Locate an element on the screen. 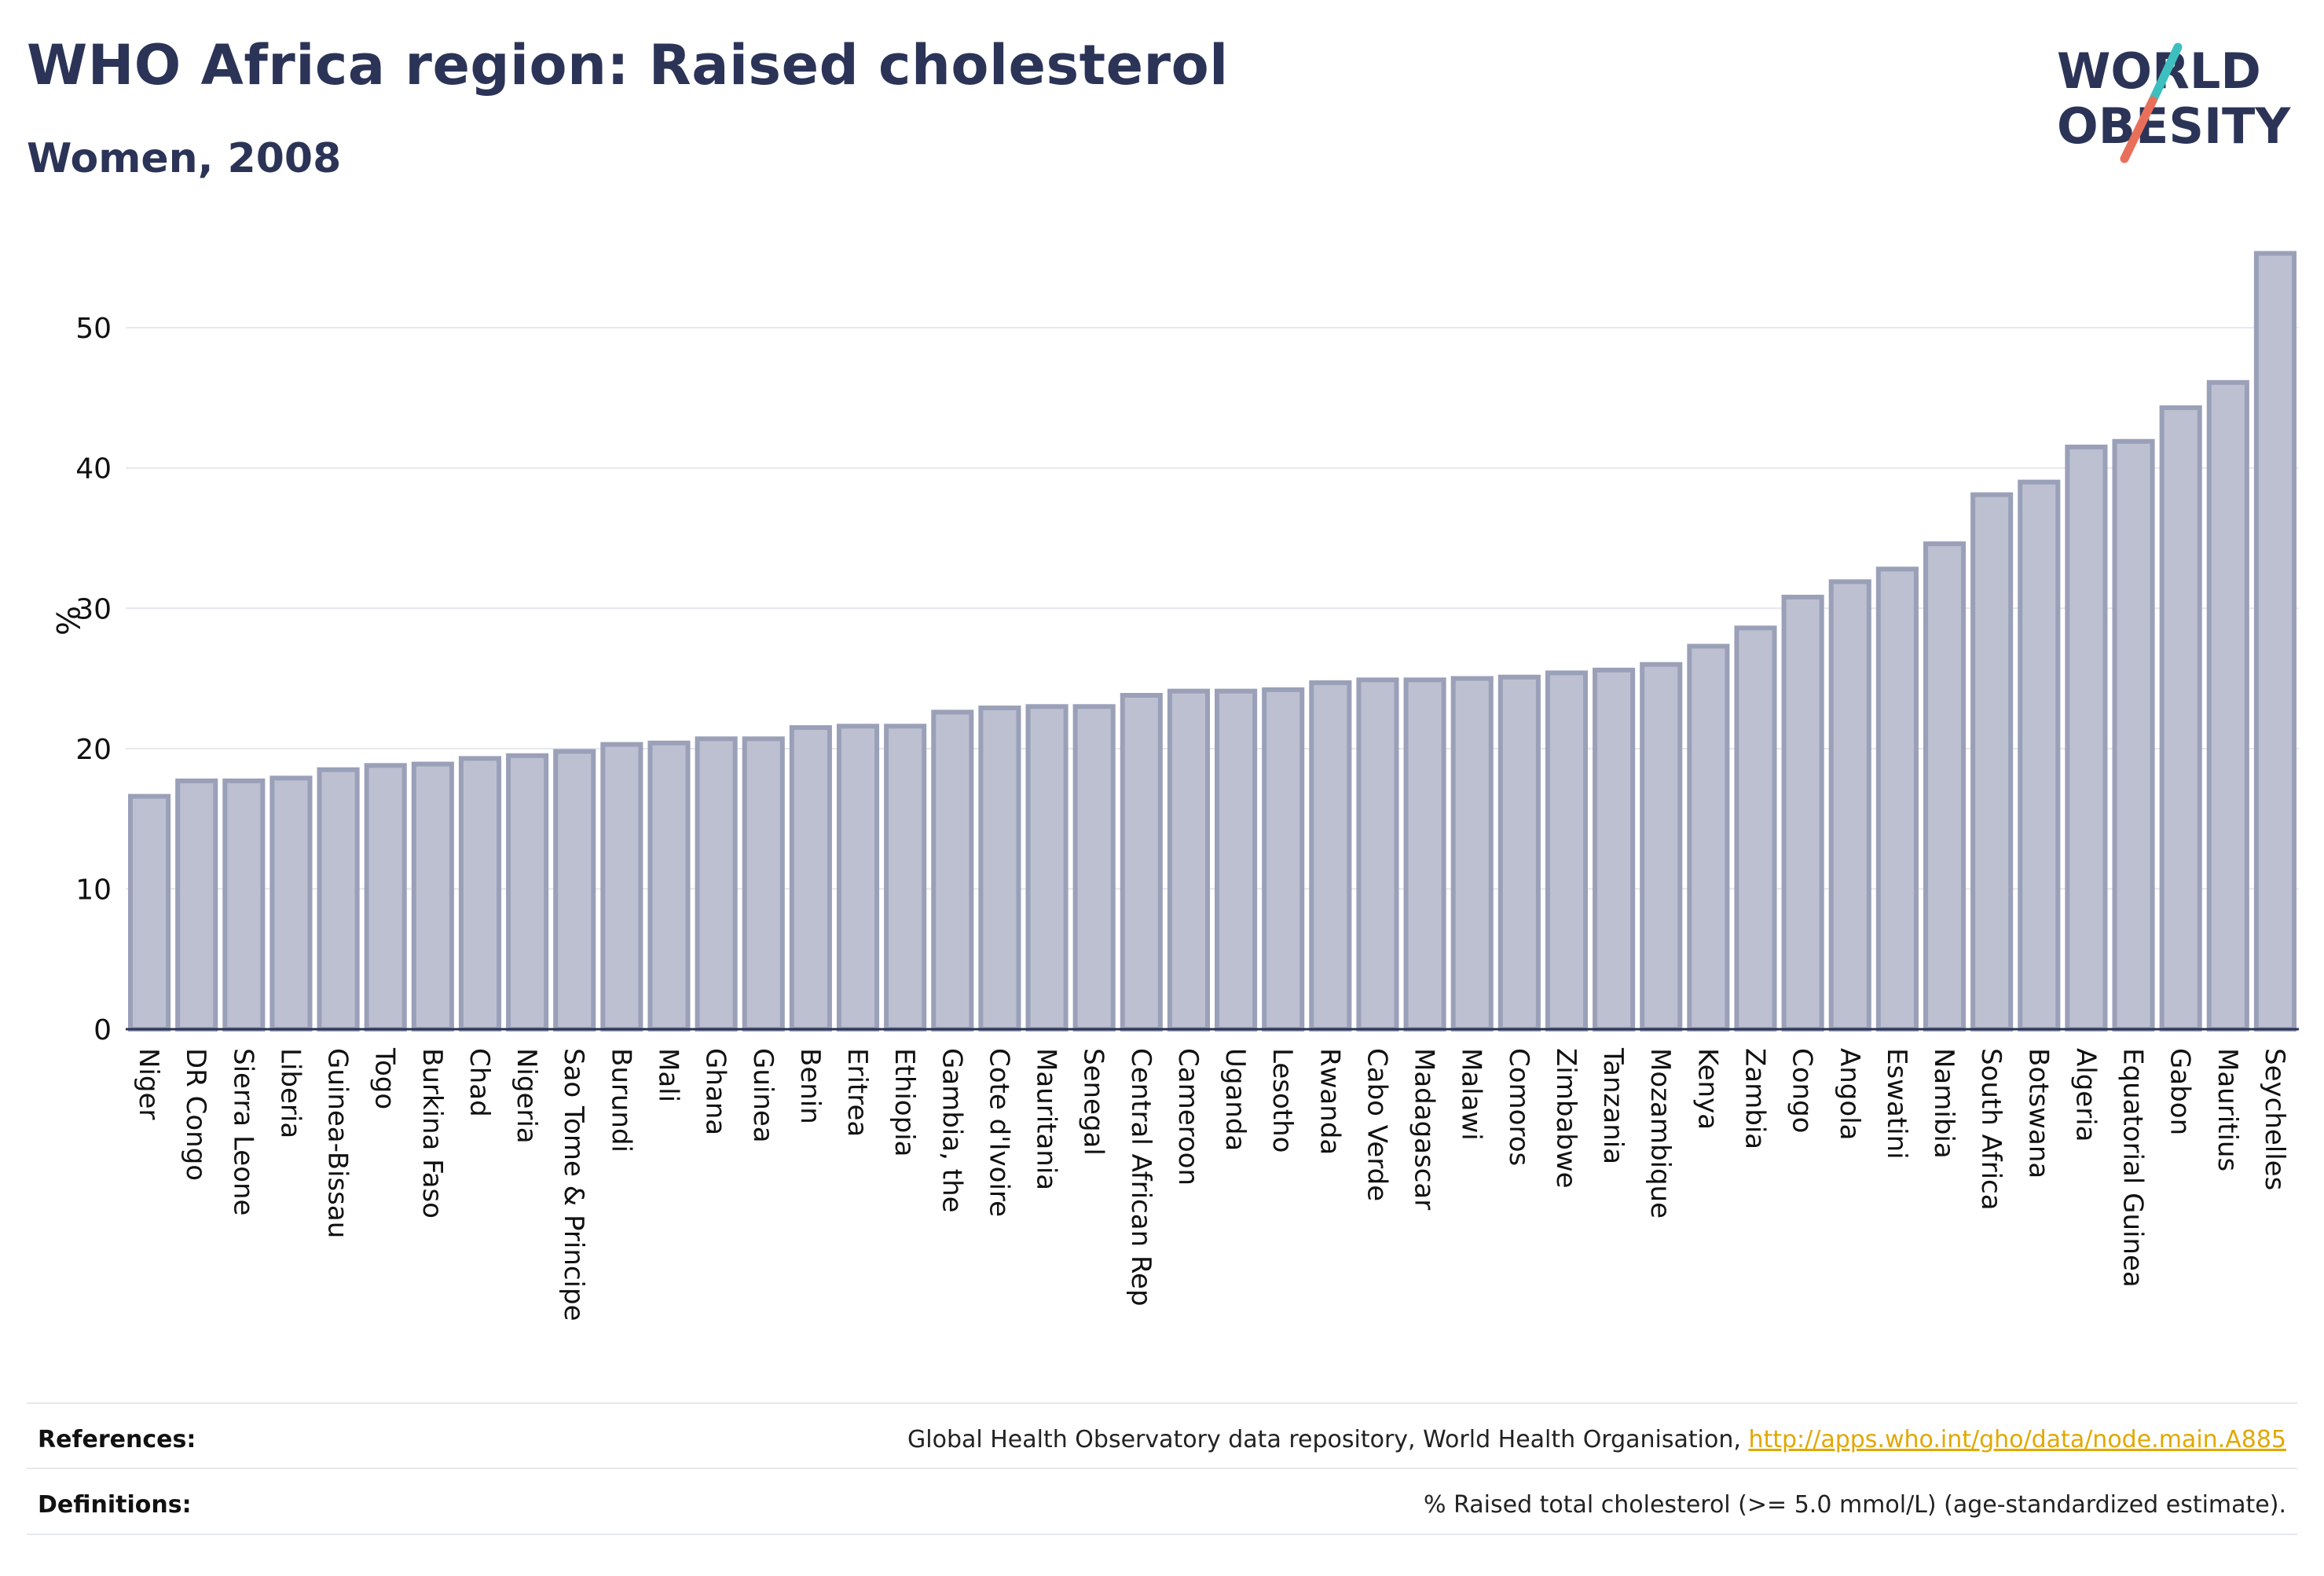 Image resolution: width=2324 pixels, height=1576 pixels. bar-mauritania is located at coordinates (1047, 868).